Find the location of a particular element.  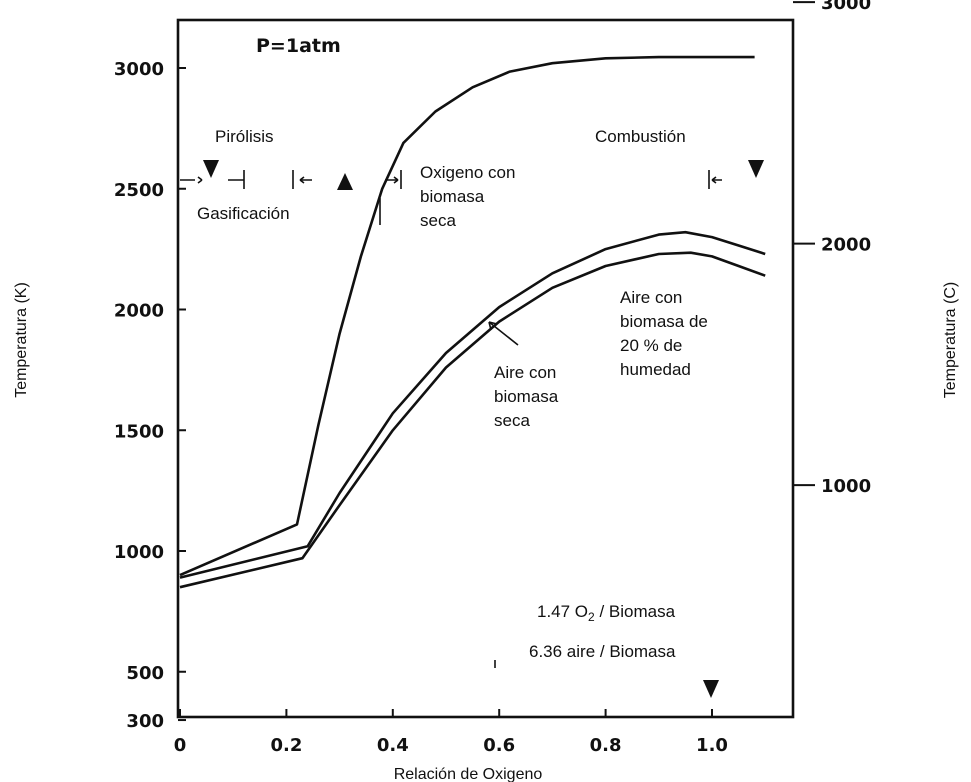

stoichiometric-marker-down is located at coordinates (711, 689).